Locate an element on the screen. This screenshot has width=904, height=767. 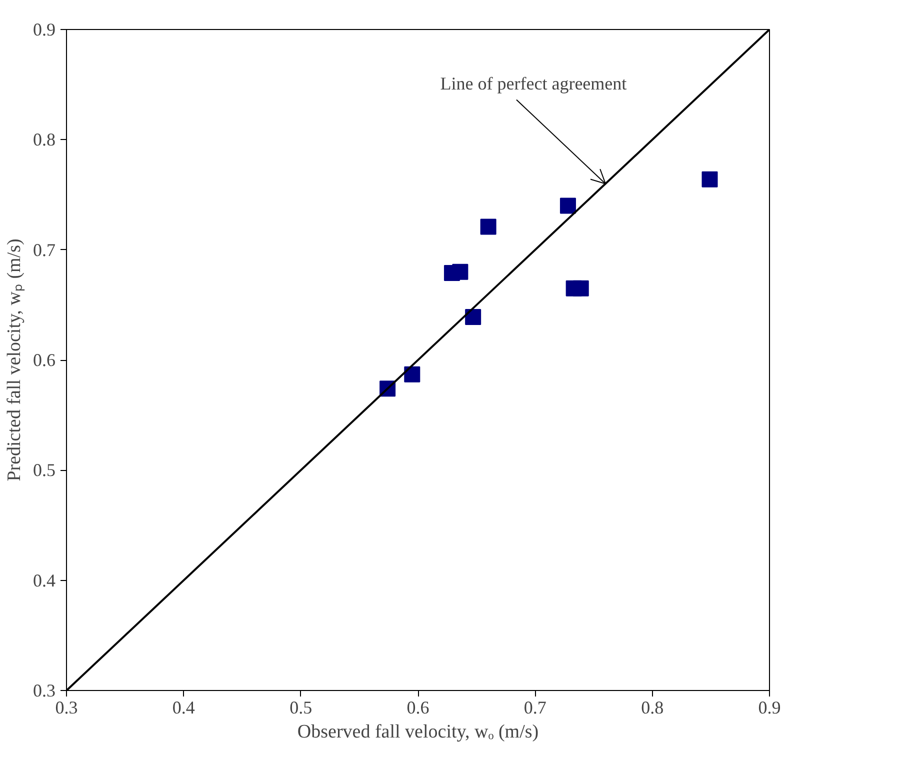
y-tick-label: 0.9 is located at coordinates (44, 30).